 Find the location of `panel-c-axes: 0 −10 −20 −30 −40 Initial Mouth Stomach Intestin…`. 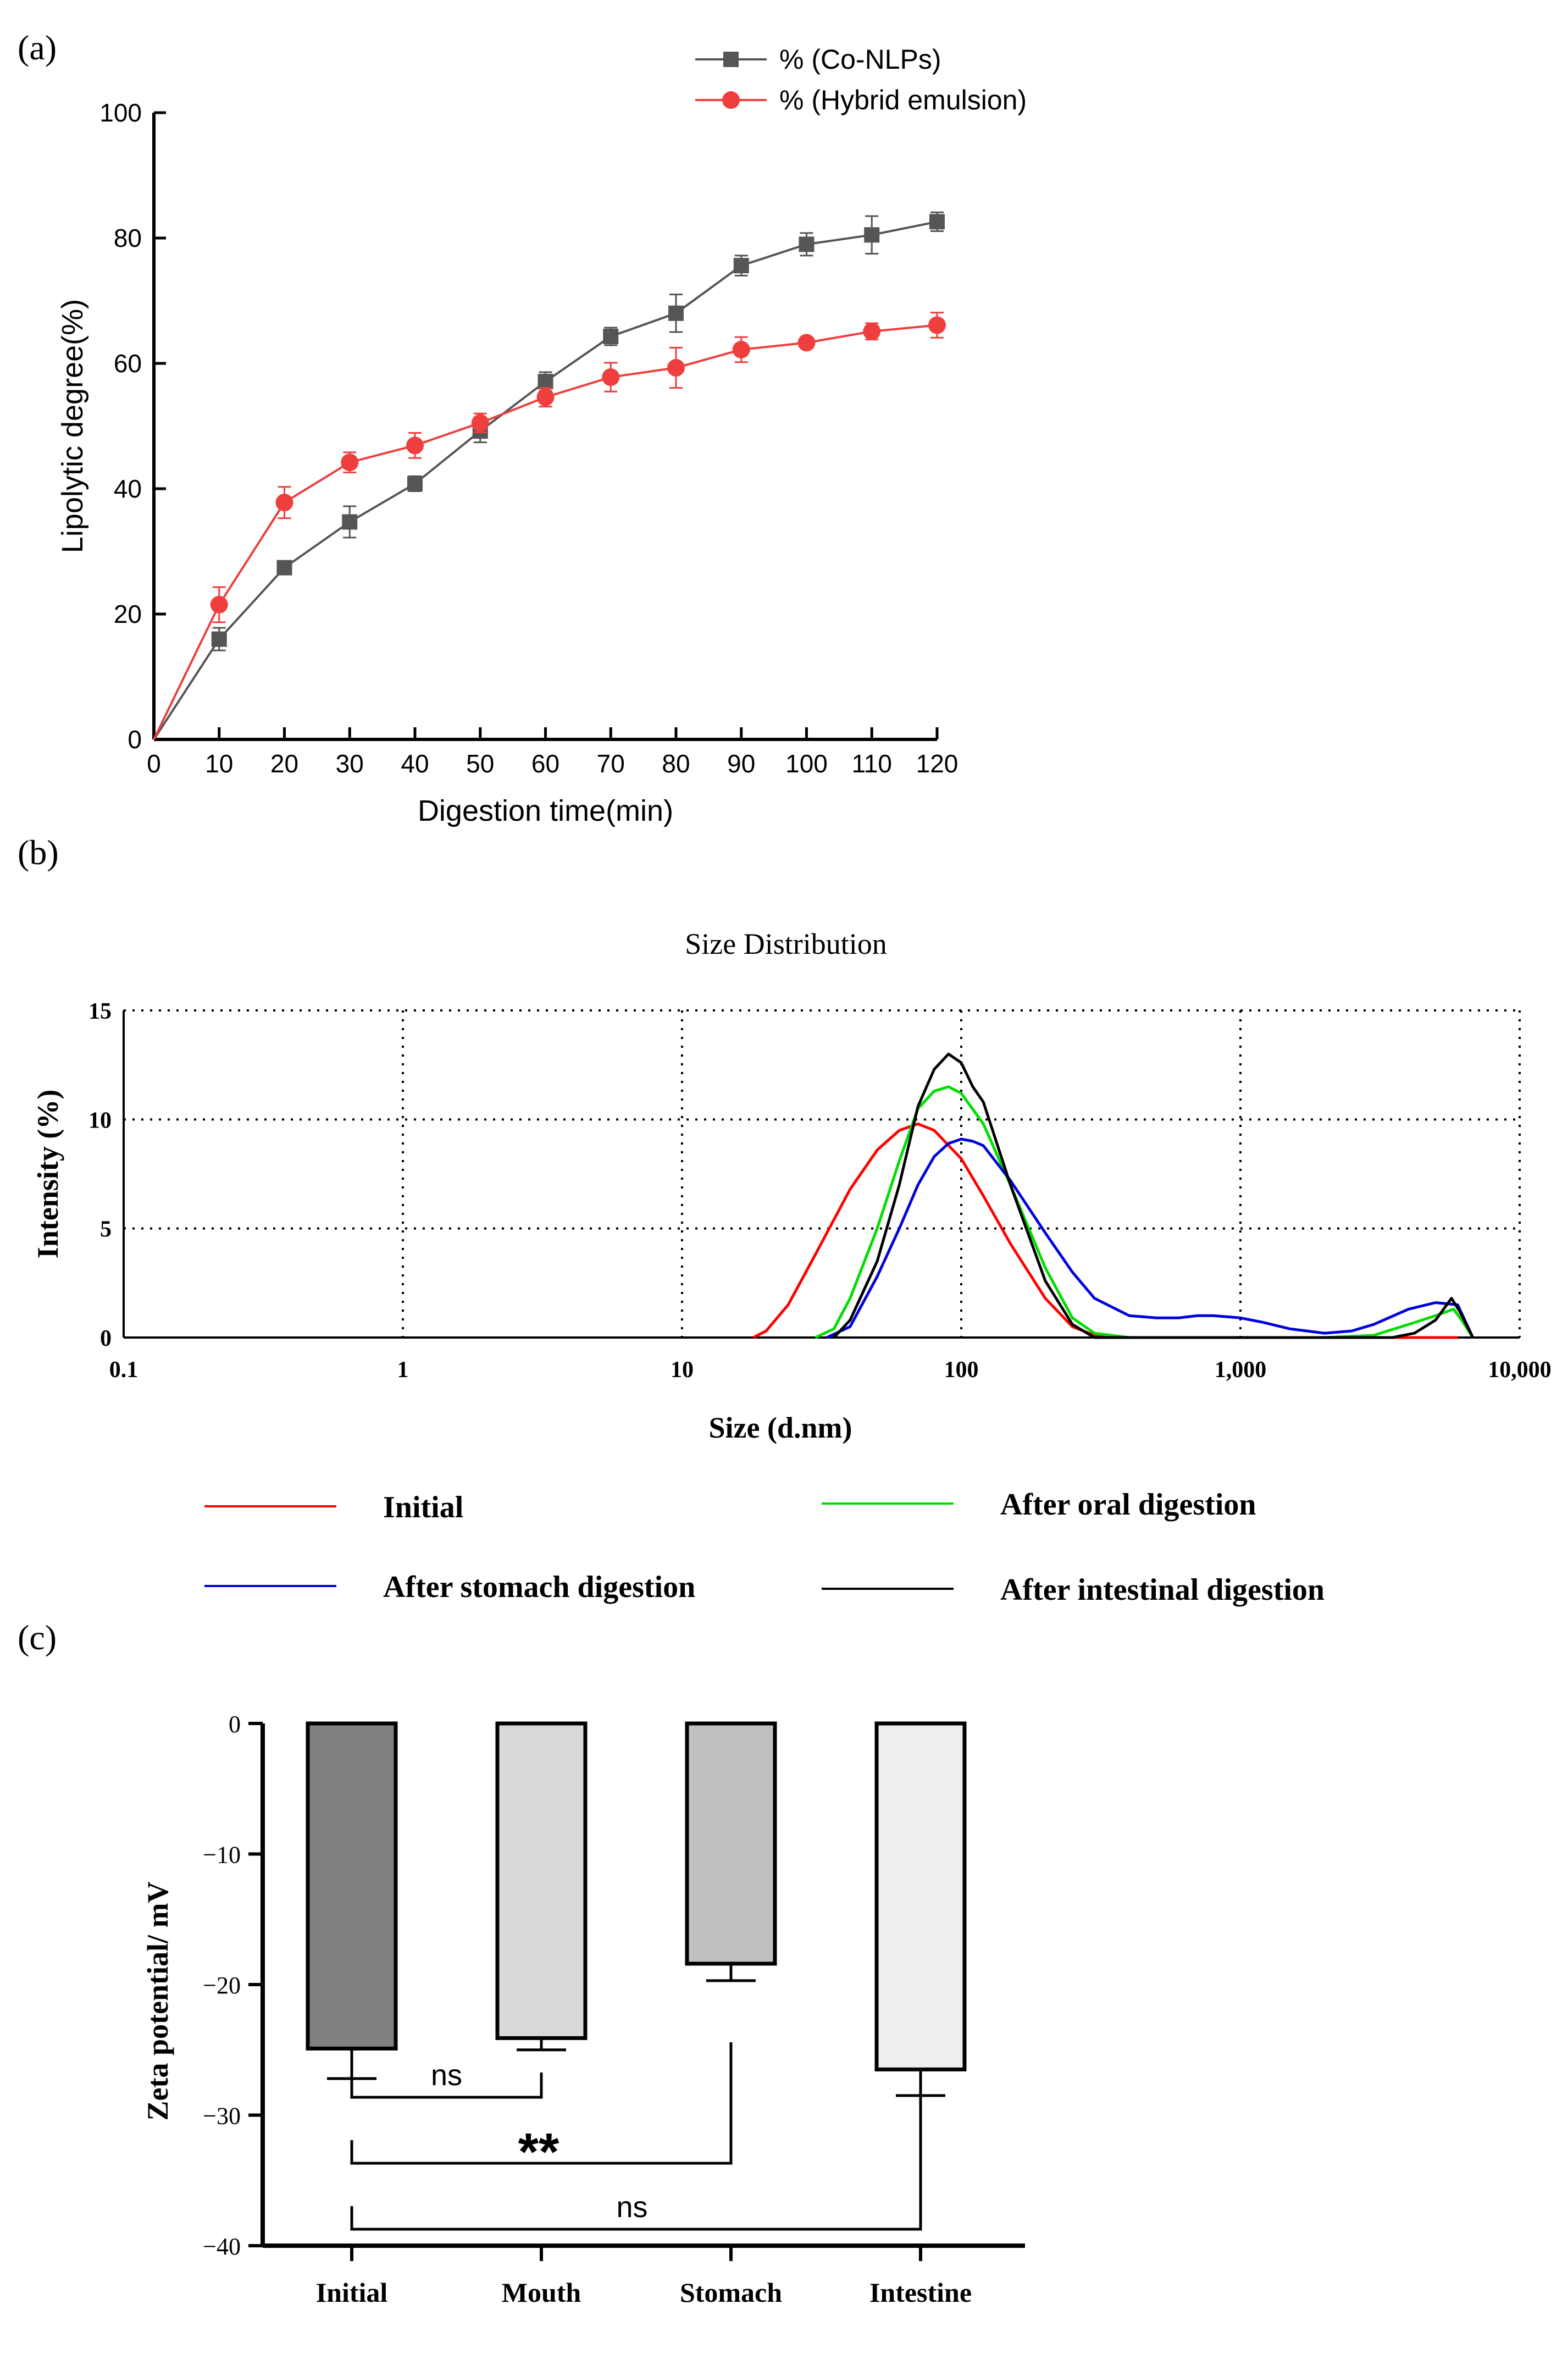

panel-c-axes: 0 −10 −20 −30 −40 Initial Mouth Stomach Intestin… is located at coordinates (614, 2009).